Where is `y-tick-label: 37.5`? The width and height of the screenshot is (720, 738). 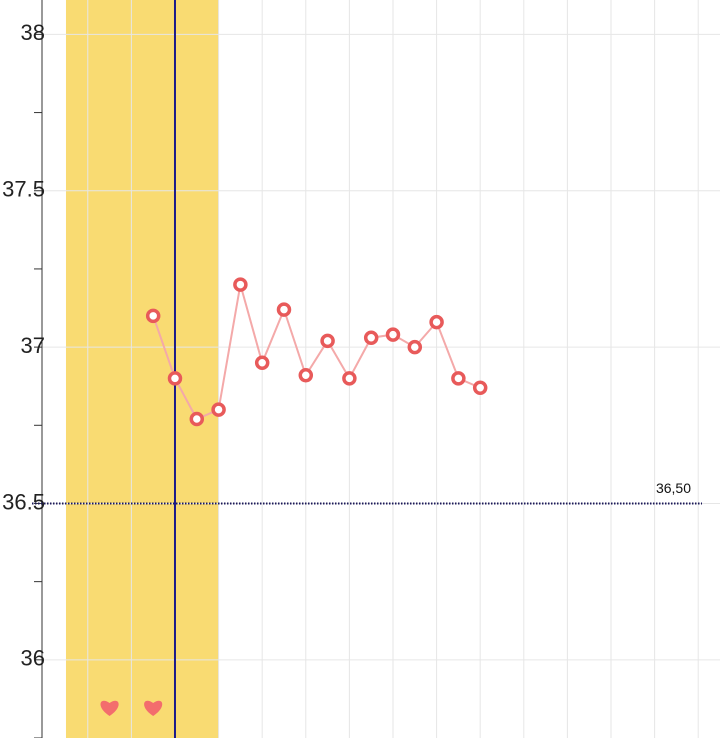
y-tick-label: 37.5 is located at coordinates (23, 189).